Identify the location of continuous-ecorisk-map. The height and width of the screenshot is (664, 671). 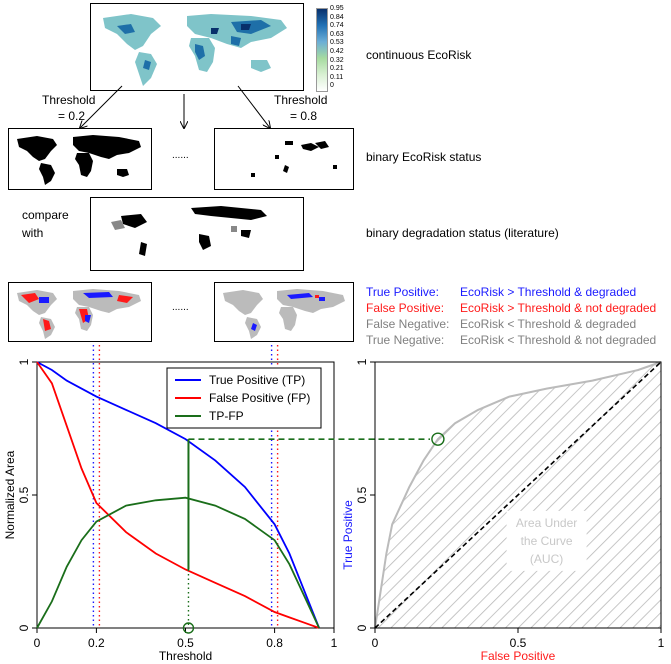
(197, 47).